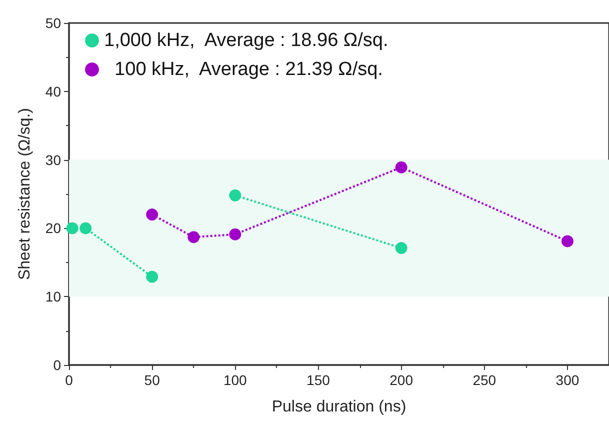 This screenshot has width=609, height=423. Describe the element at coordinates (246, 40) in the screenshot. I see `legend-label: 1,000 kHz, Average : 18.96 Ω/sq.` at that location.